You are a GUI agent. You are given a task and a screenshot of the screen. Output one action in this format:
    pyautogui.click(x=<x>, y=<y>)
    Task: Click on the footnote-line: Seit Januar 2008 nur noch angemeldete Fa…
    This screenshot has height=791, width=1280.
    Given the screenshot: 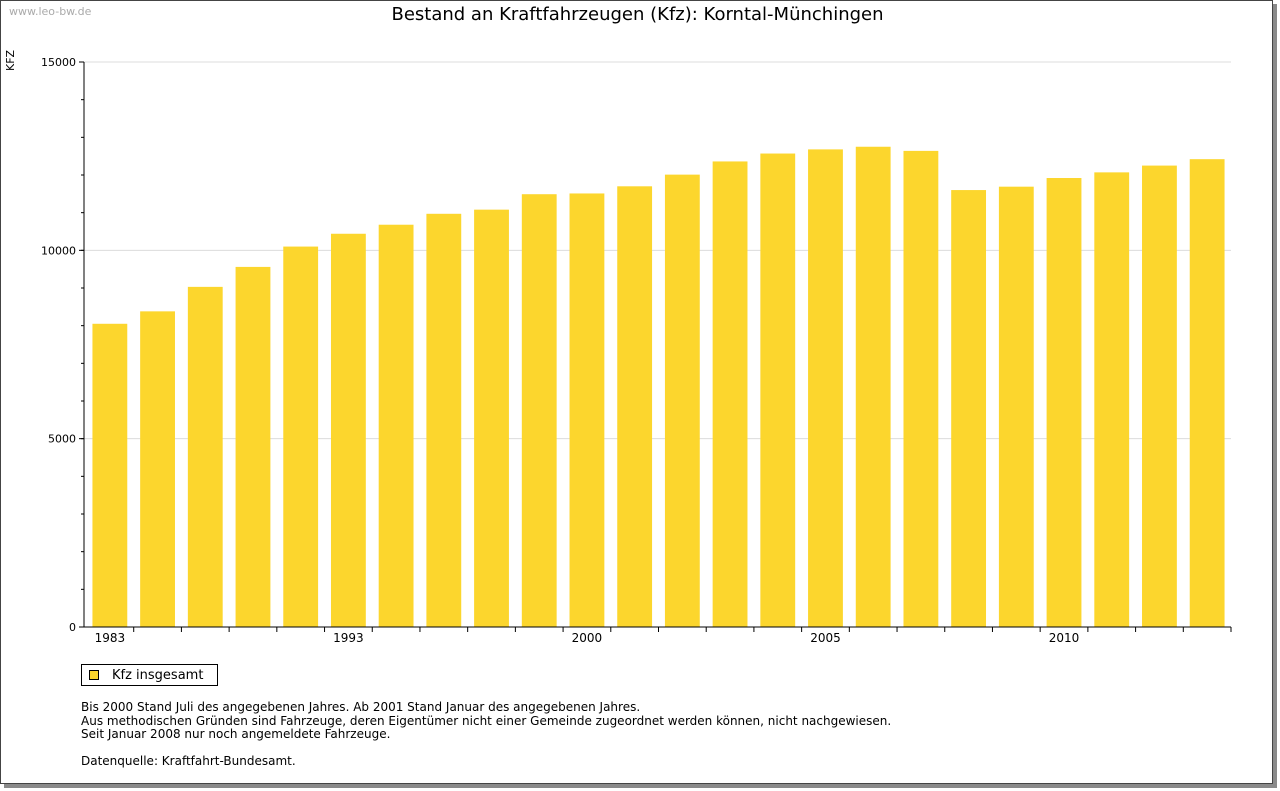 What is the action you would take?
    pyautogui.click(x=236, y=734)
    